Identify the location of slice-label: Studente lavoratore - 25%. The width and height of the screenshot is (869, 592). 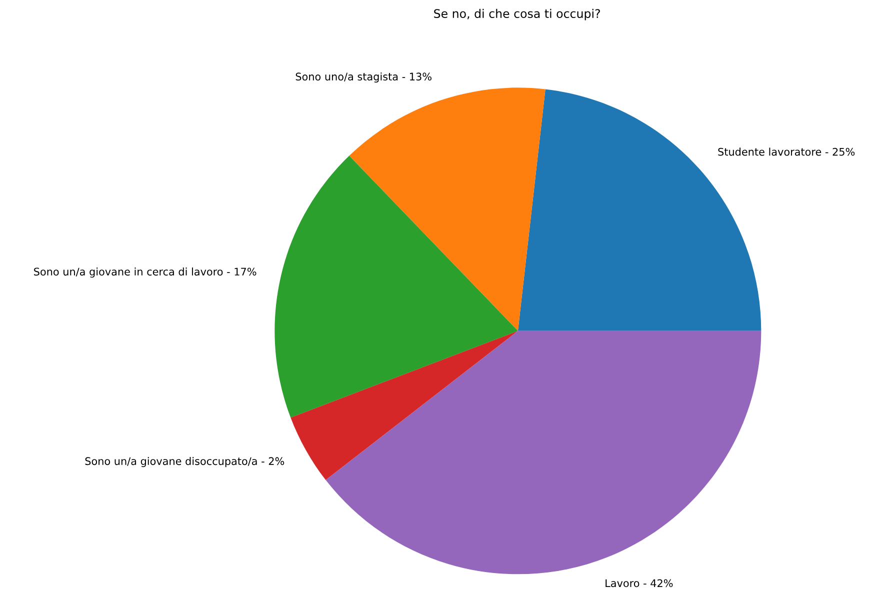
(786, 152).